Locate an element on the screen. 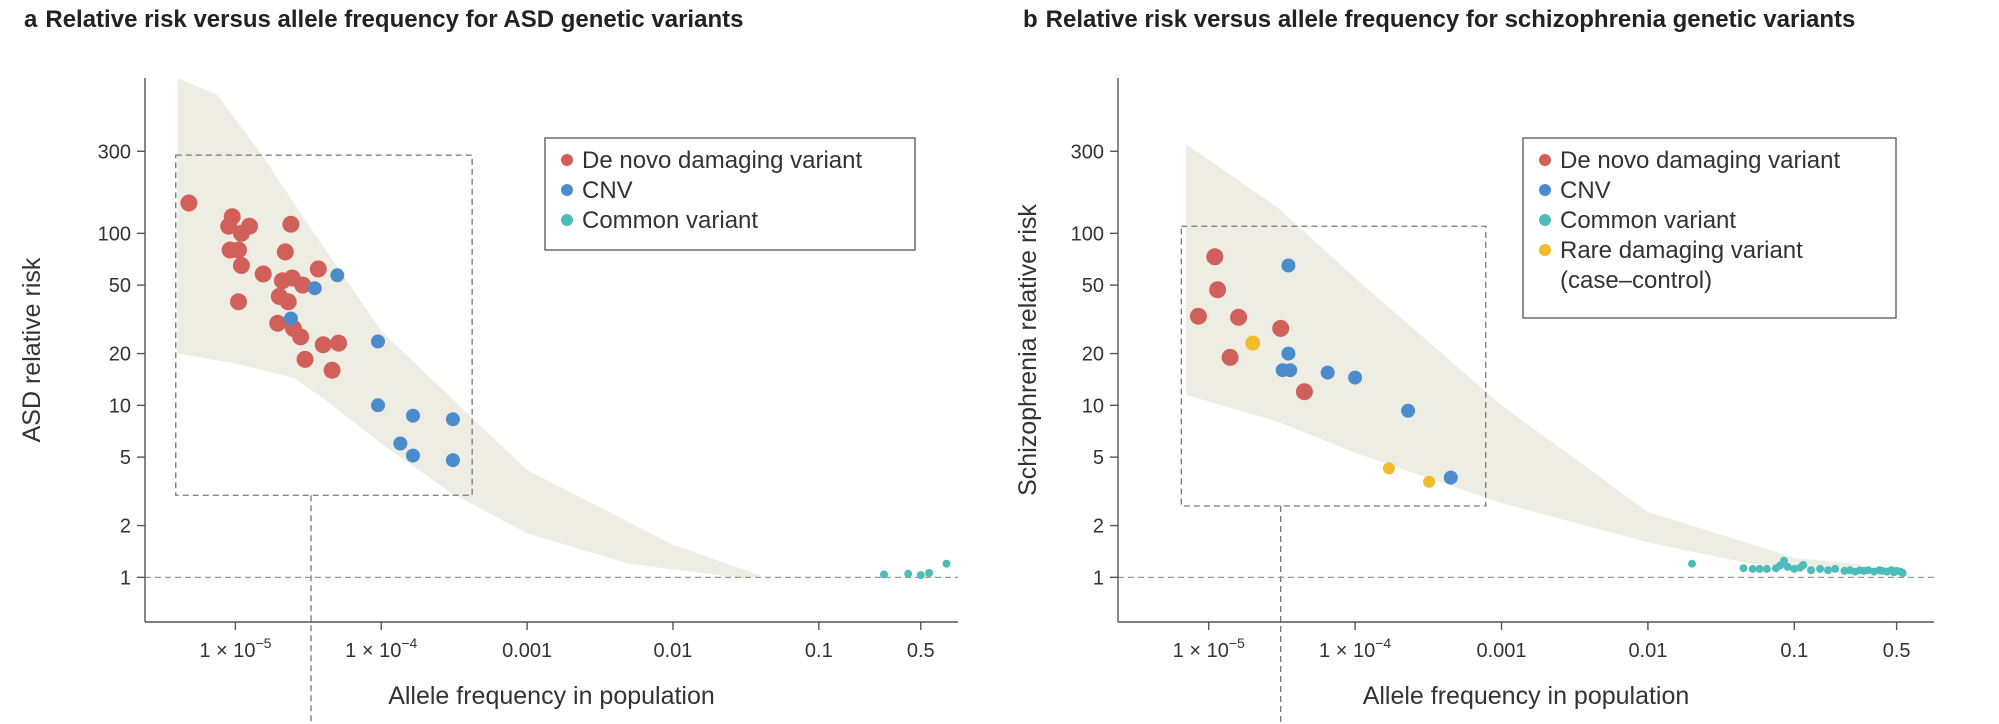  legend-box is located at coordinates (1709, 228).